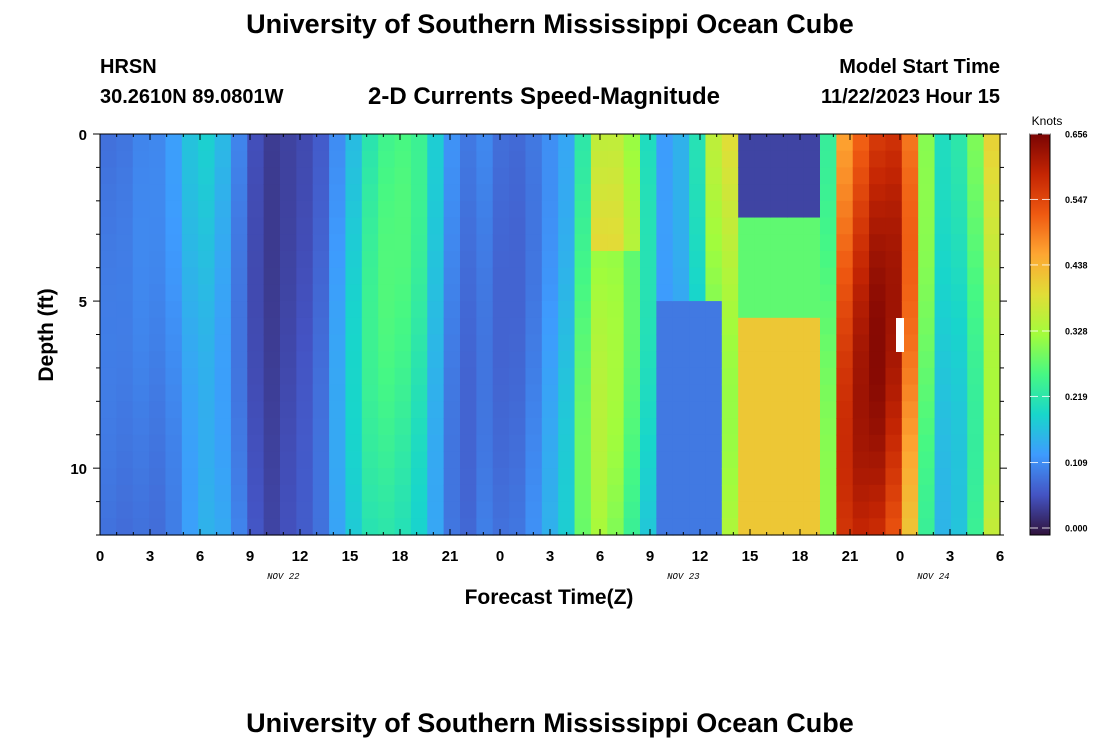  I want to click on chart-subtitle: 2-D Currents Speed-Magnitude, so click(544, 96).